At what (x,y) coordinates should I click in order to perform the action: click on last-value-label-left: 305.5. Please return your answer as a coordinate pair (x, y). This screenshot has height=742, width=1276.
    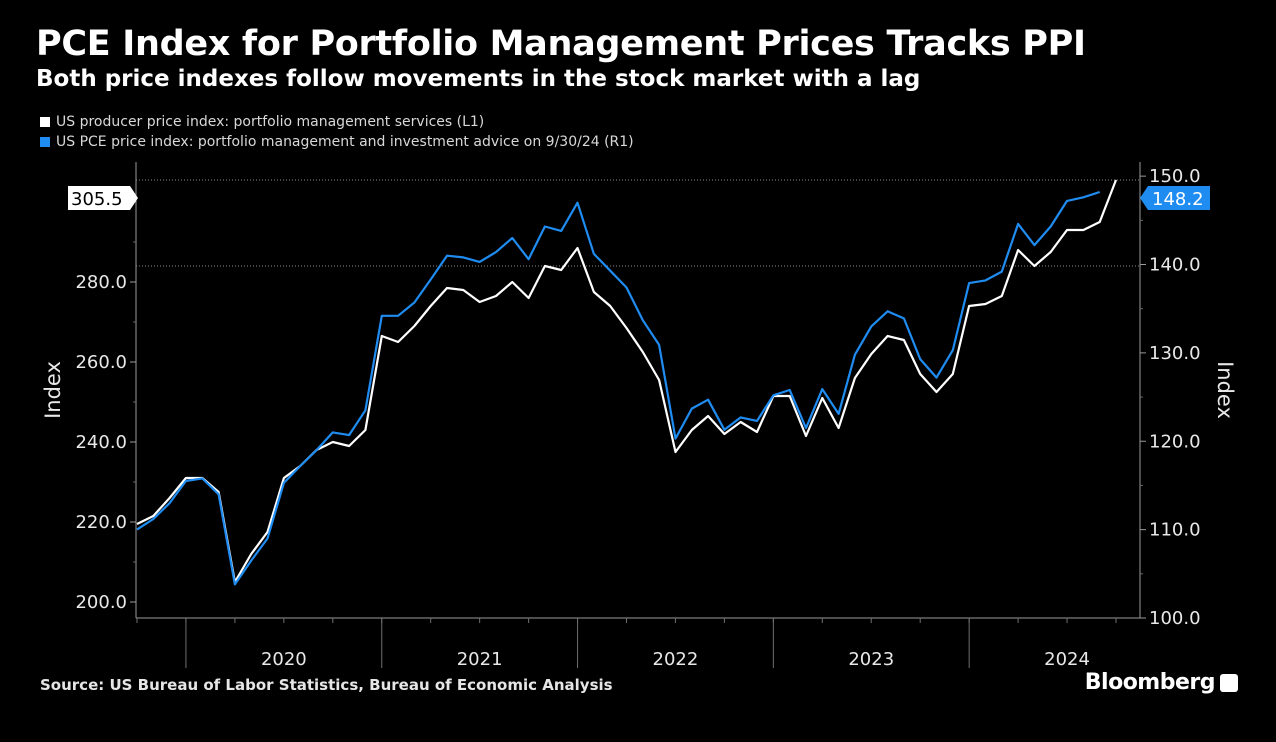
    Looking at the image, I should click on (97, 199).